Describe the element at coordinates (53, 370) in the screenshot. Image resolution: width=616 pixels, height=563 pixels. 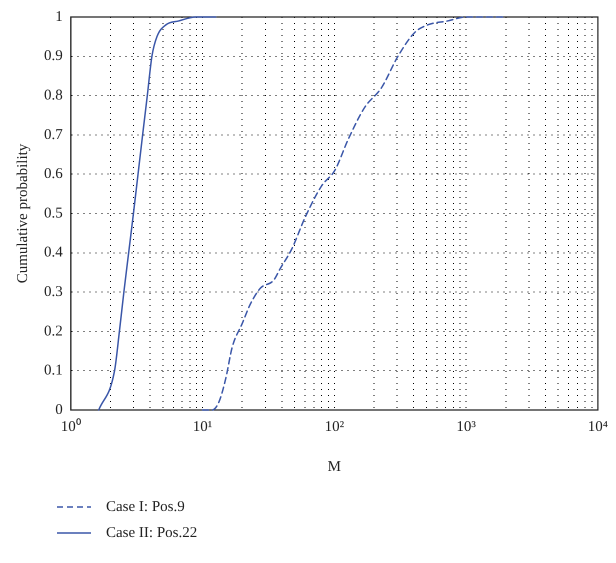
I see `y-tick-label: 0.1` at that location.